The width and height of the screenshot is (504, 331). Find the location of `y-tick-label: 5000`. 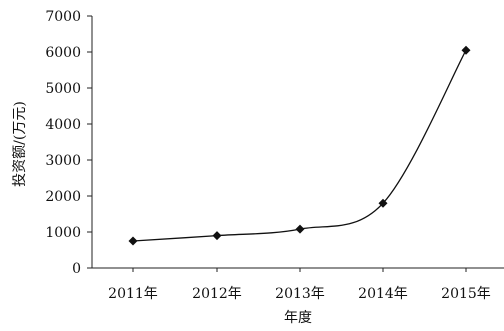

y-tick-label: 5000 is located at coordinates (63, 89).